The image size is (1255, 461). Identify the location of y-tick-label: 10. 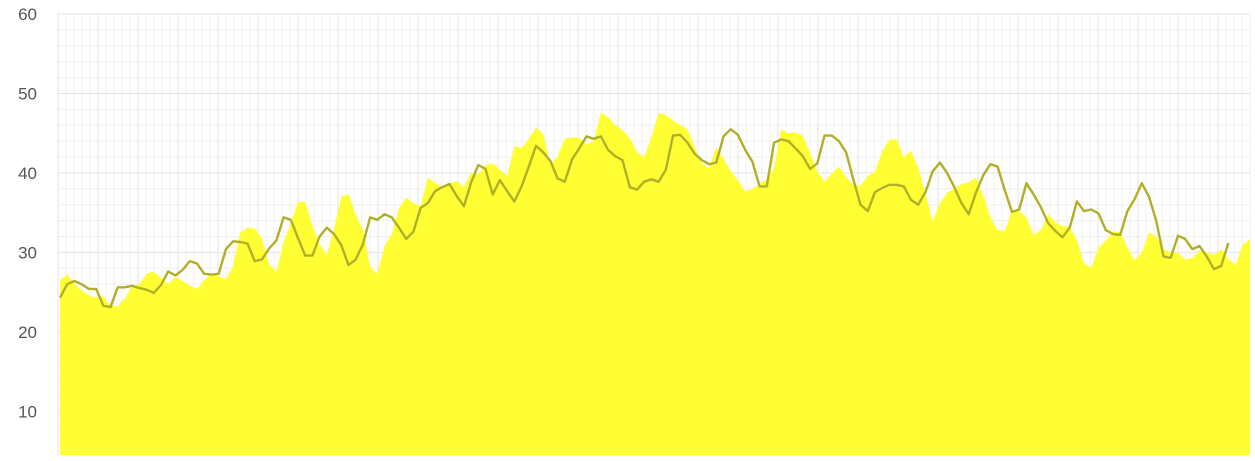
(27, 411).